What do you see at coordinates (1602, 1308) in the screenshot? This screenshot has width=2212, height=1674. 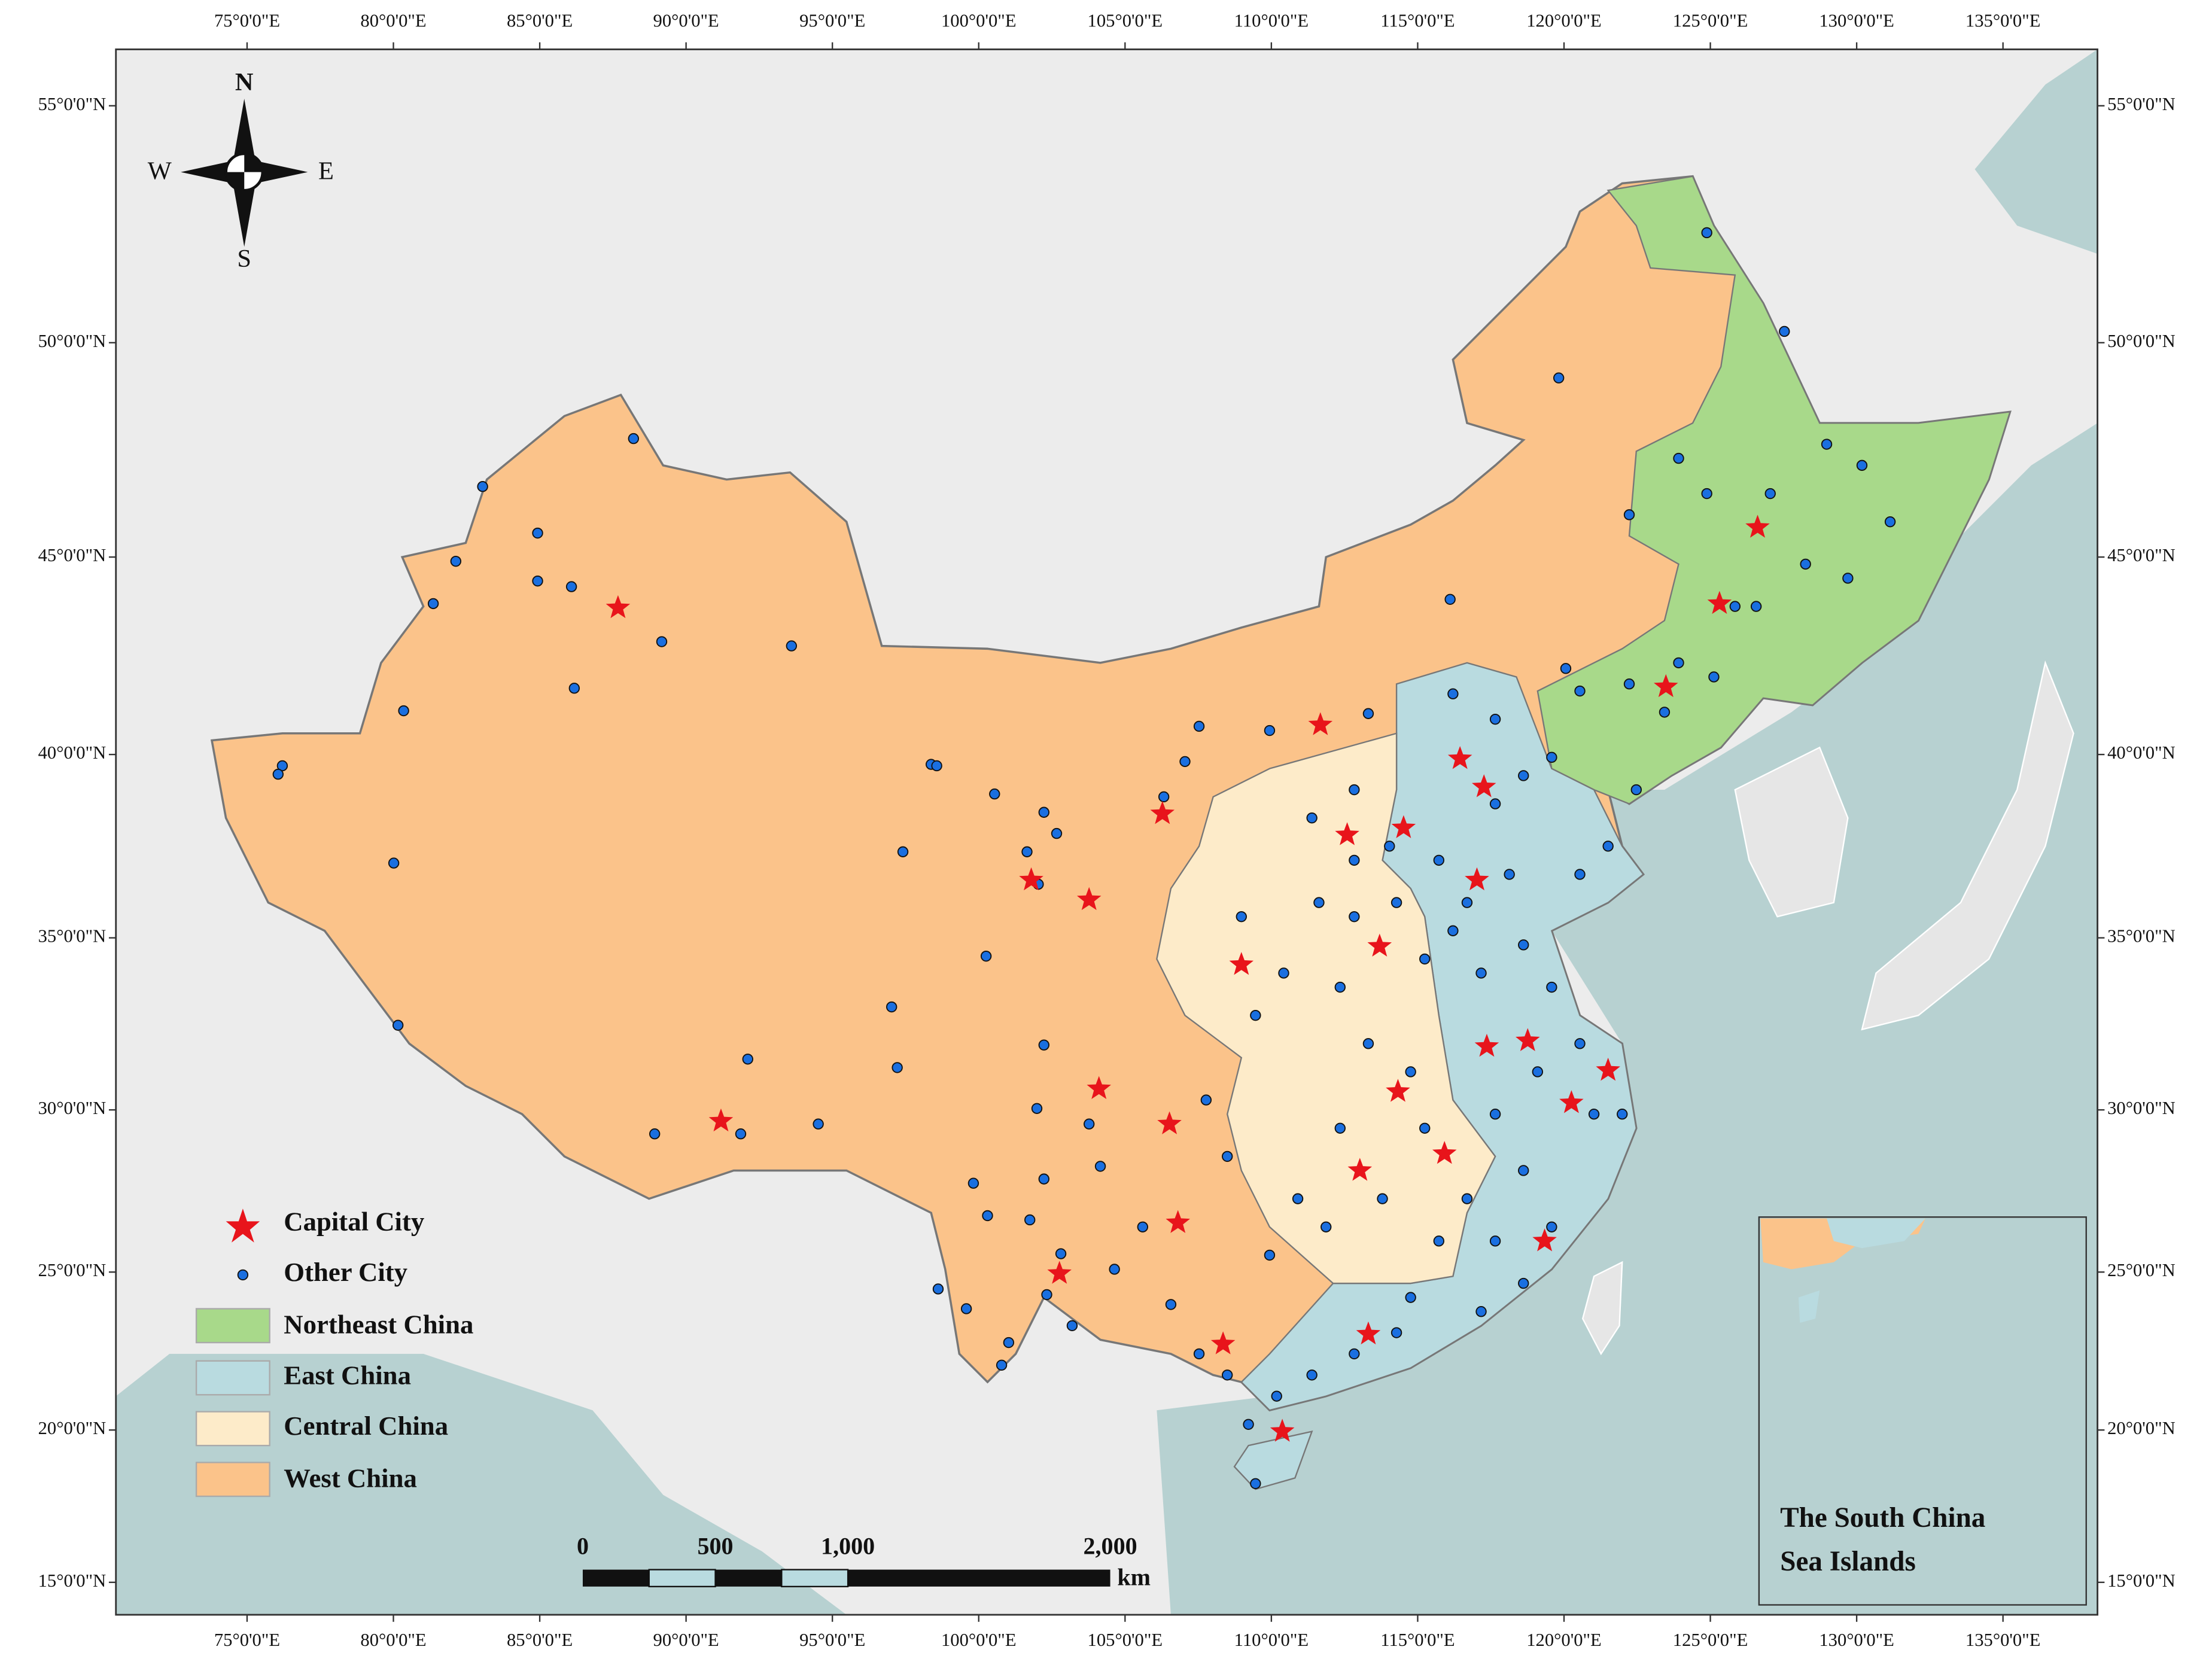 I see `taiwan` at bounding box center [1602, 1308].